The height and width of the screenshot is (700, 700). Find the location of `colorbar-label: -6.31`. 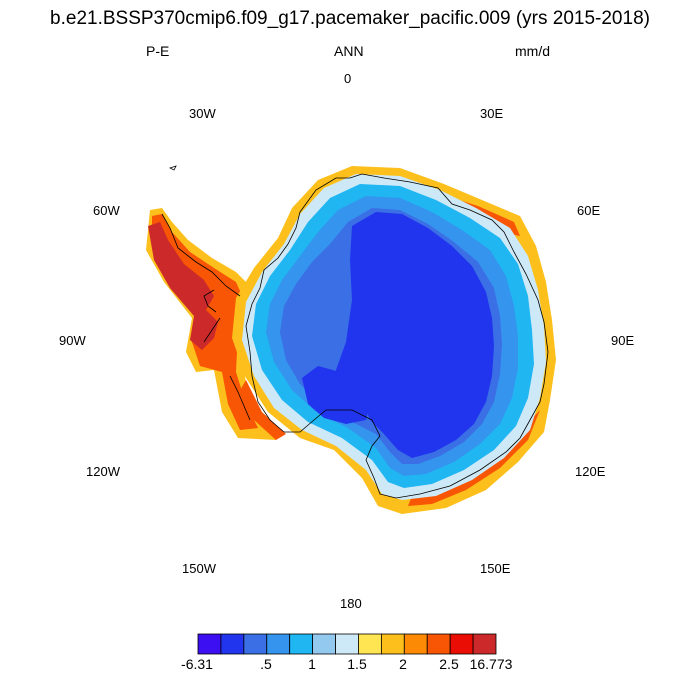

colorbar-label: -6.31 is located at coordinates (197, 664).